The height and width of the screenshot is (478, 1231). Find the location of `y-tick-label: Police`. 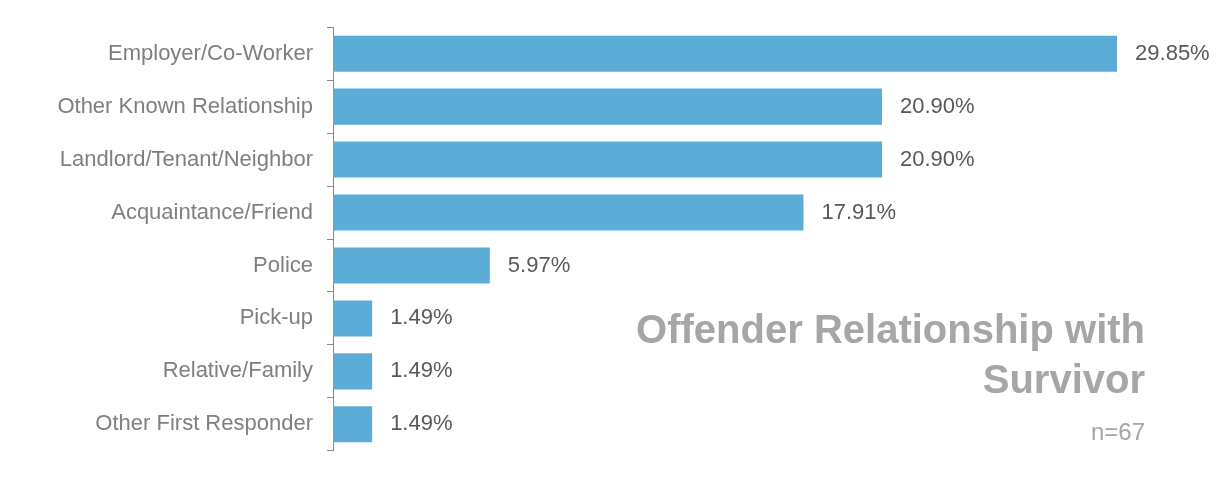

y-tick-label: Police is located at coordinates (283, 264).